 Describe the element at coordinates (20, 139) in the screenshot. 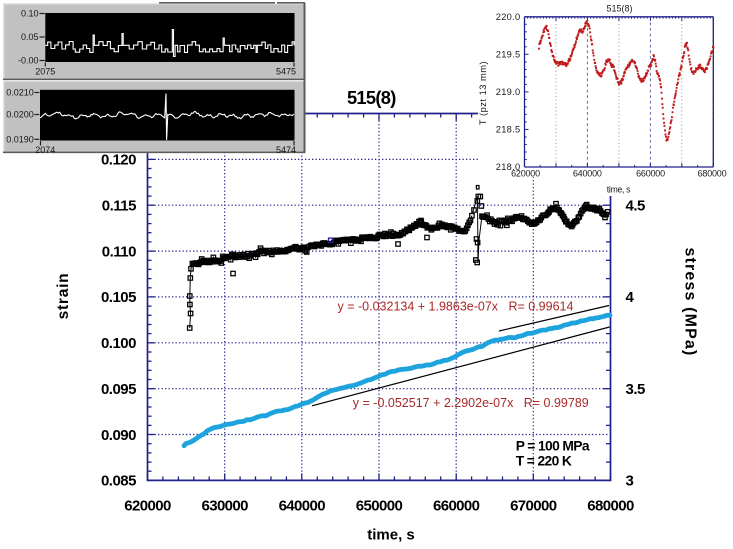

I see `svg-text: 0.0190` at that location.